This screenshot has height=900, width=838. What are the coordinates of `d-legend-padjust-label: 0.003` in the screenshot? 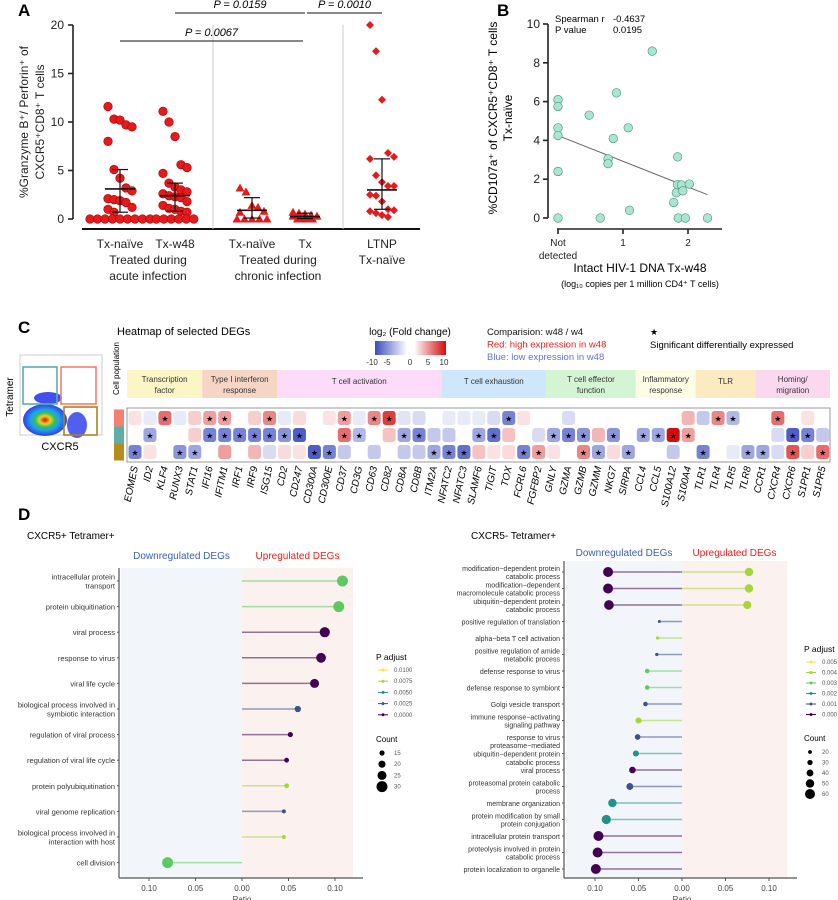 It's located at (830, 684).